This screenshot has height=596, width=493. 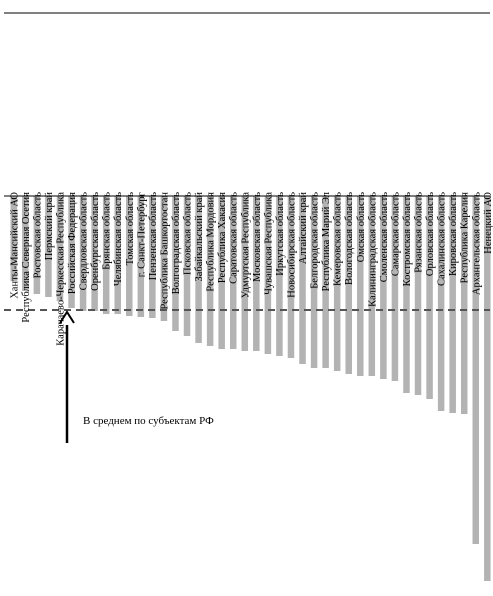 I want to click on category-label-13: Пензенская область, so click(x=153, y=236).